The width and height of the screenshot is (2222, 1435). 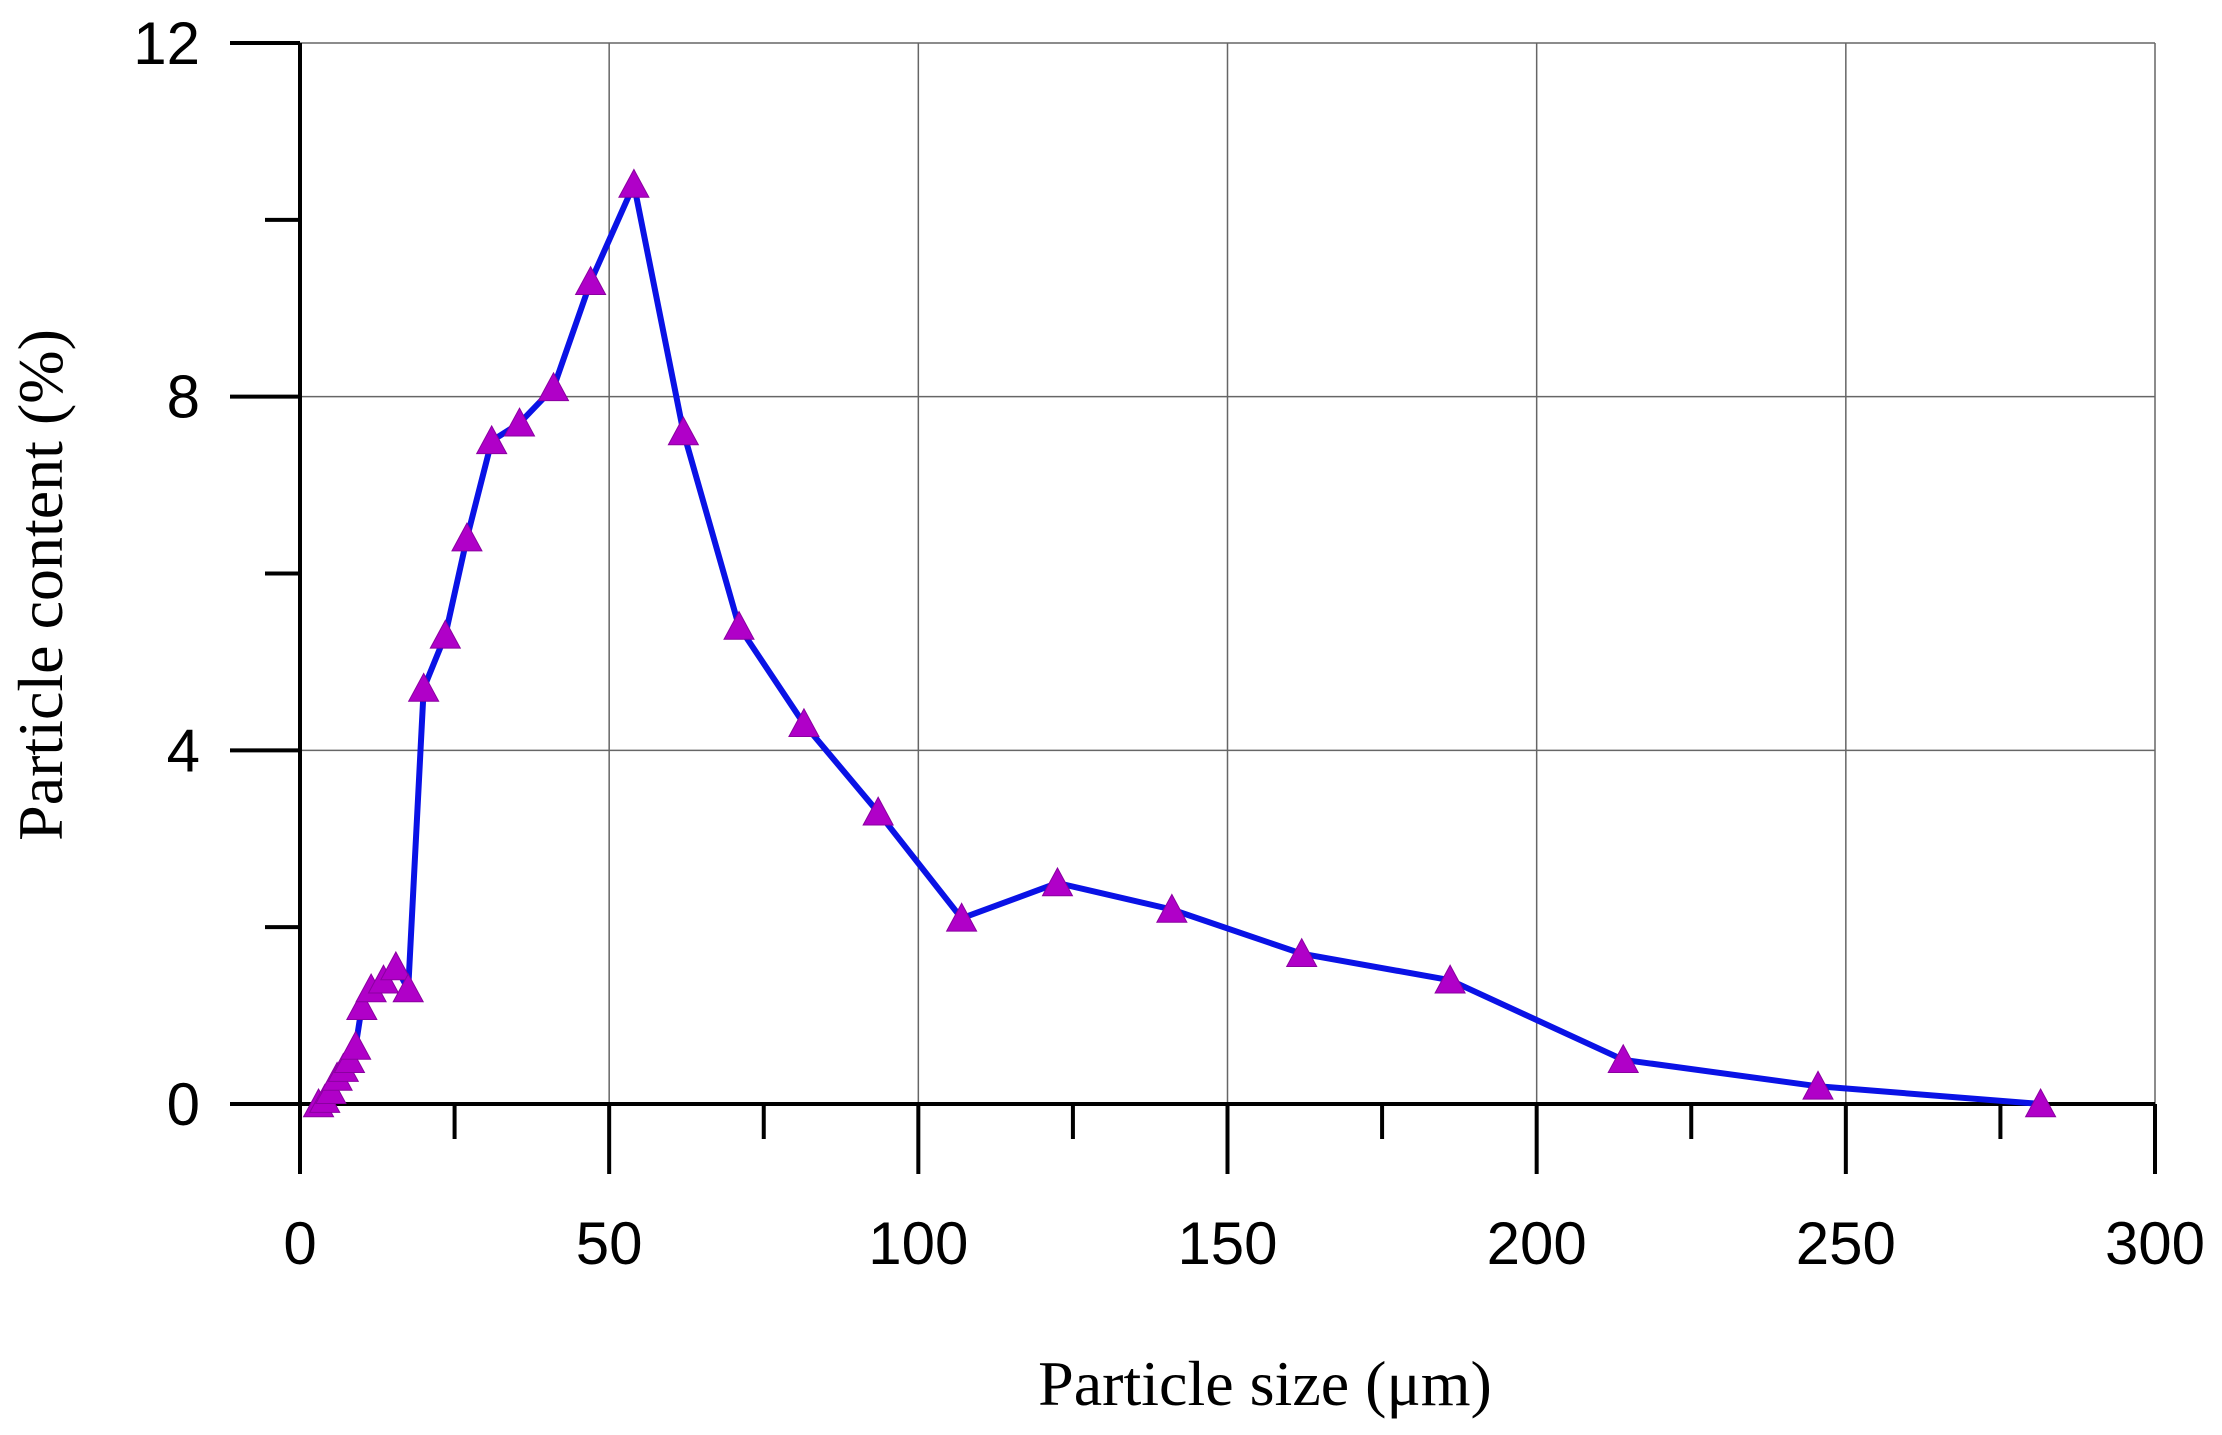 What do you see at coordinates (166, 43) in the screenshot?
I see `y-tick-label: 12` at bounding box center [166, 43].